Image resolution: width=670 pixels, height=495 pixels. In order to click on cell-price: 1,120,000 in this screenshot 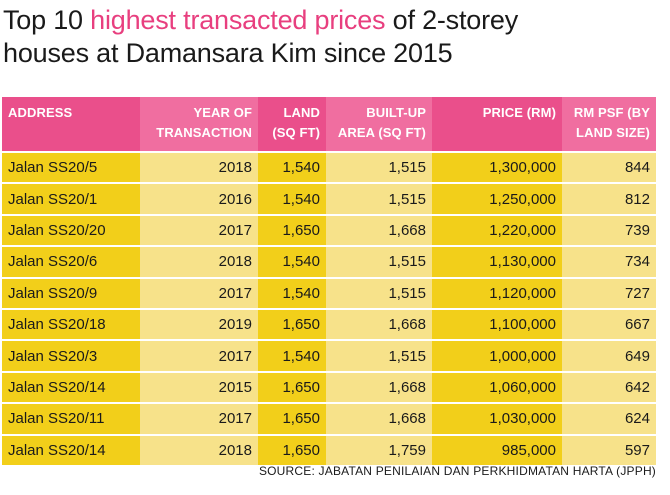, I will do `click(497, 292)`.